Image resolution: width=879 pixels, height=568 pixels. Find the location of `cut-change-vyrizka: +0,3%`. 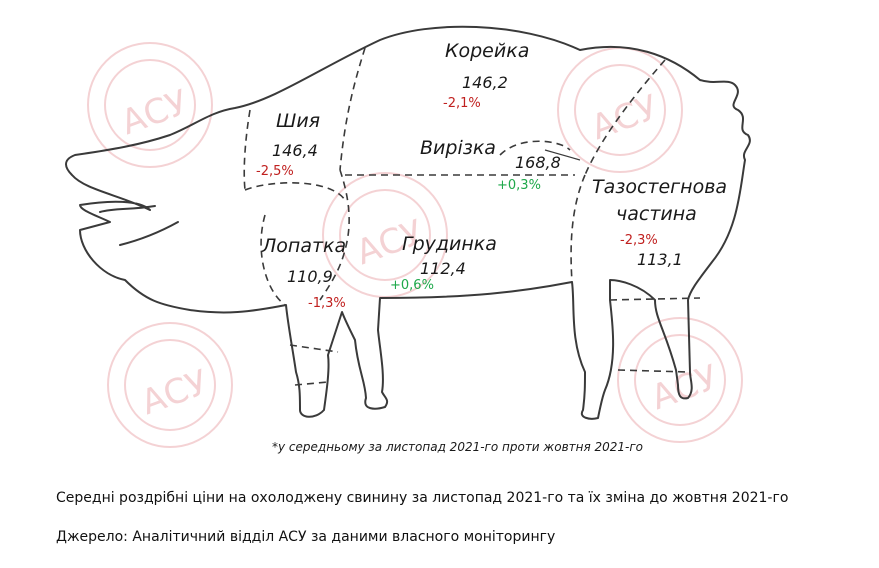

cut-change-vyrizka: +0,3% is located at coordinates (519, 185).